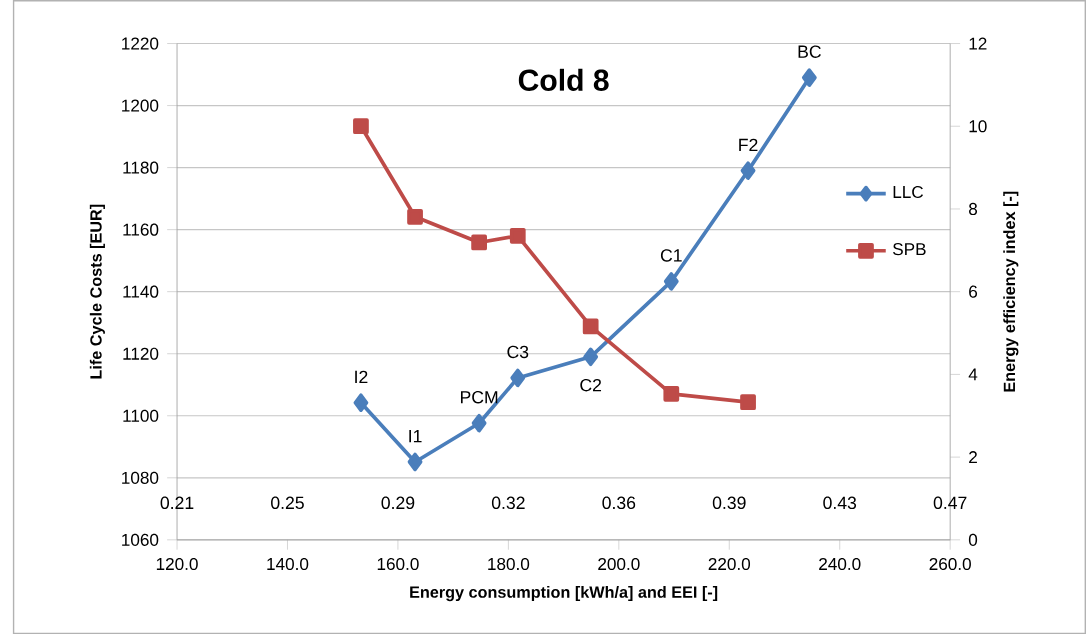 This screenshot has height=634, width=1086. I want to click on x2-tick-label: 0.25, so click(287, 503).